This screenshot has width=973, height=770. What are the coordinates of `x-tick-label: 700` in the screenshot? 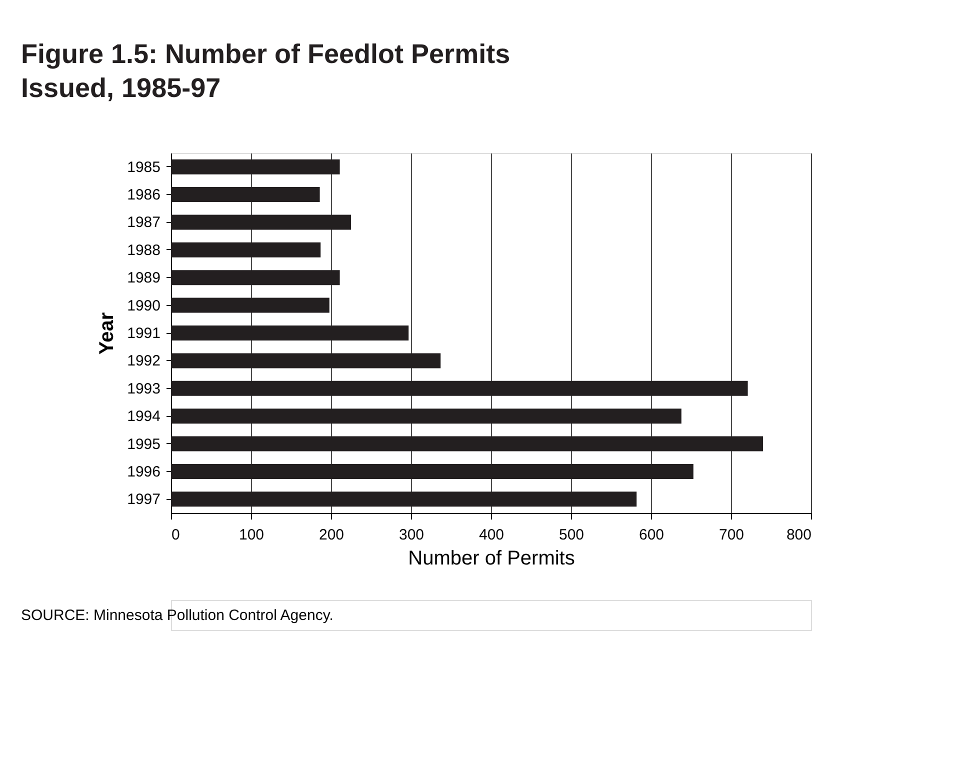 It's located at (731, 535).